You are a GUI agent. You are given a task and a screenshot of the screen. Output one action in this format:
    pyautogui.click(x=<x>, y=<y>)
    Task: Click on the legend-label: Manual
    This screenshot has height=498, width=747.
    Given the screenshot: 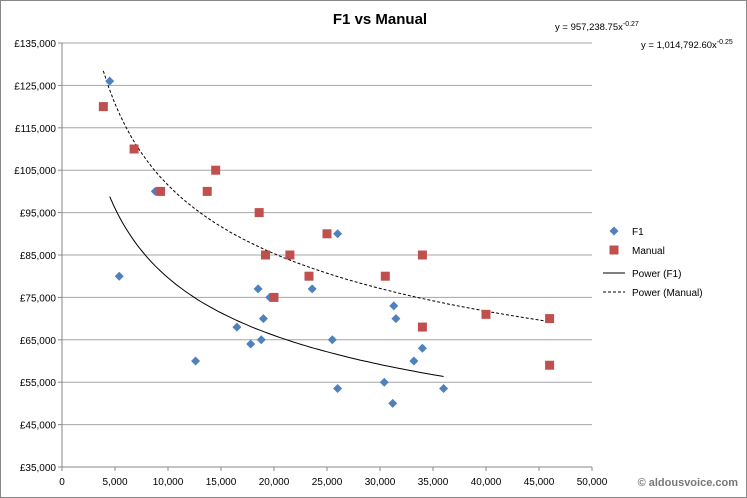 What is the action you would take?
    pyautogui.click(x=648, y=251)
    